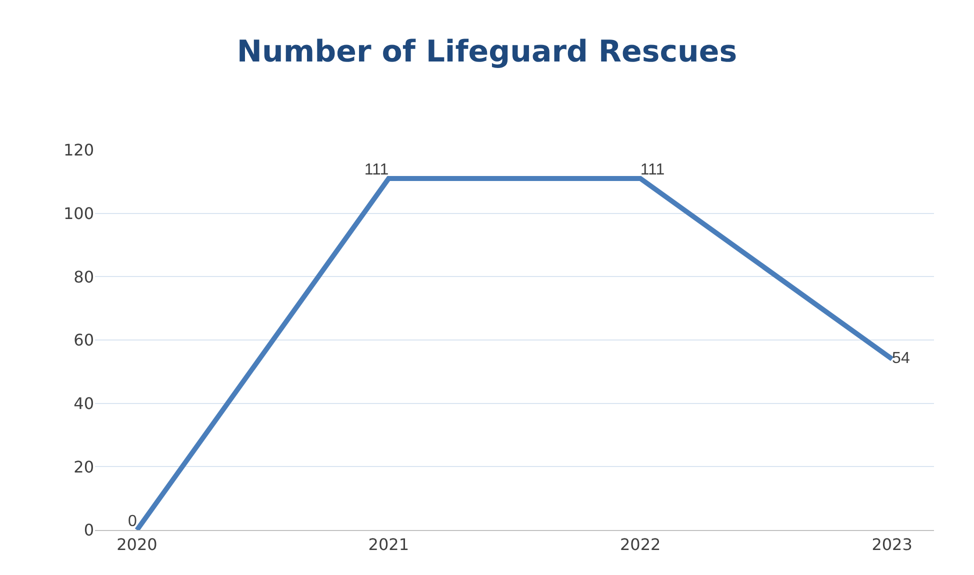 The image size is (974, 575). What do you see at coordinates (84, 340) in the screenshot?
I see `y-tick-label: 60` at bounding box center [84, 340].